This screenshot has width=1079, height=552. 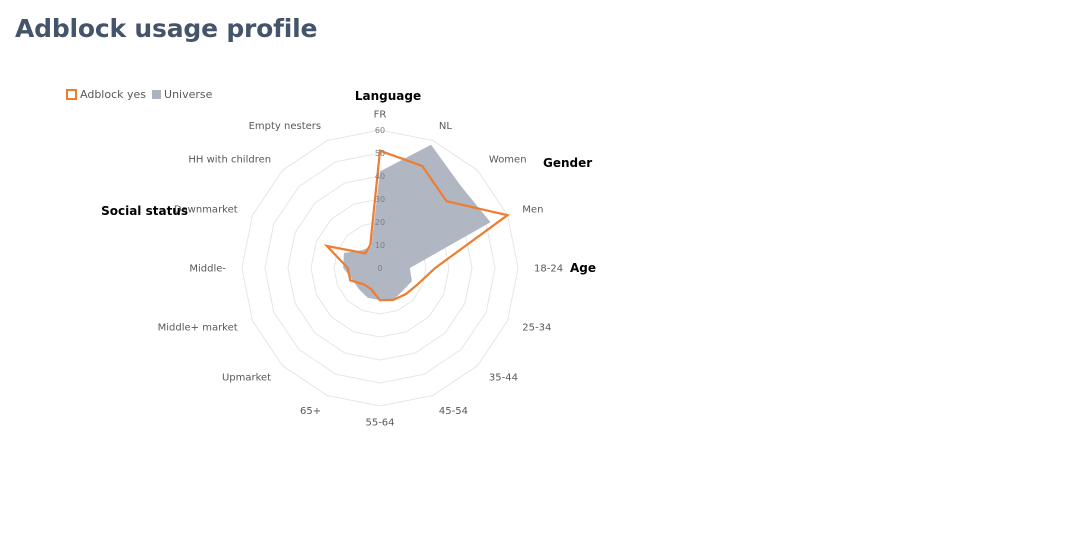 What do you see at coordinates (380, 245) in the screenshot?
I see `radial-tick-label: 10` at bounding box center [380, 245].